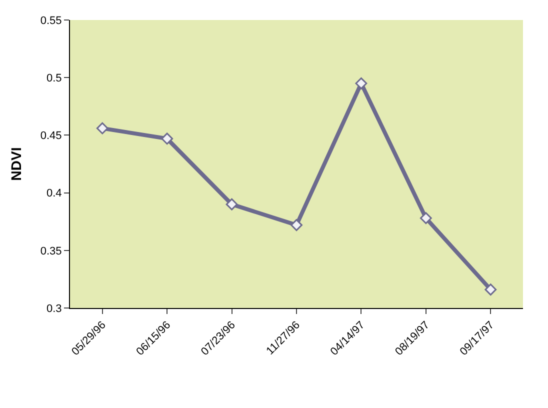 The height and width of the screenshot is (408, 548). I want to click on y-tick-label: 0.5, so click(54, 78).